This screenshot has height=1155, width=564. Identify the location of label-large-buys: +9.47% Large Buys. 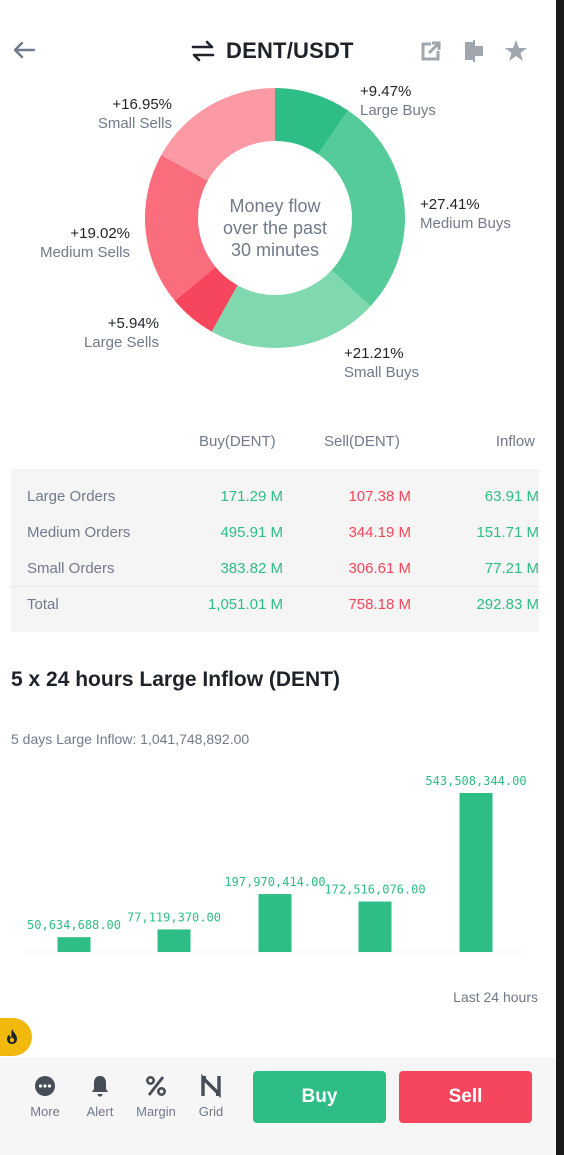
(398, 101).